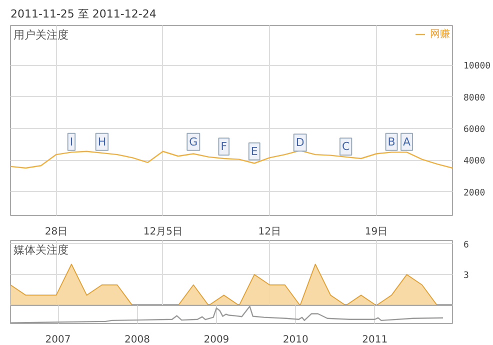  Describe the element at coordinates (375, 339) in the screenshot. I see `x-tick-label: 2011` at that location.